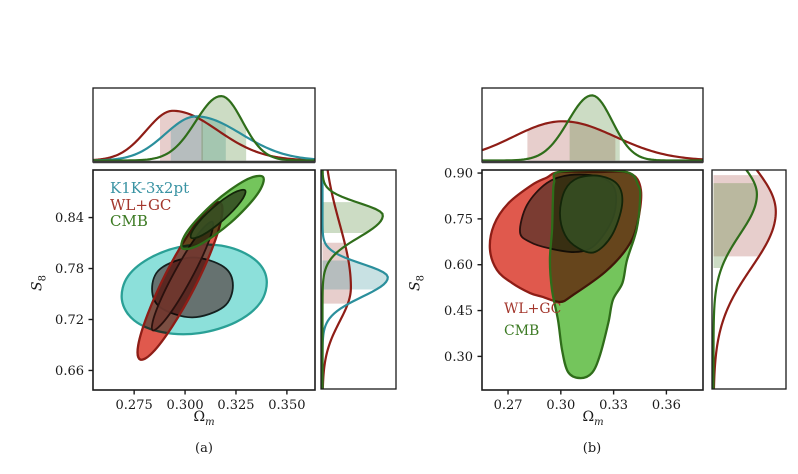 This screenshot has width=798, height=474. I want to click on legend-b-item-0: WL+GC, so click(533, 309).